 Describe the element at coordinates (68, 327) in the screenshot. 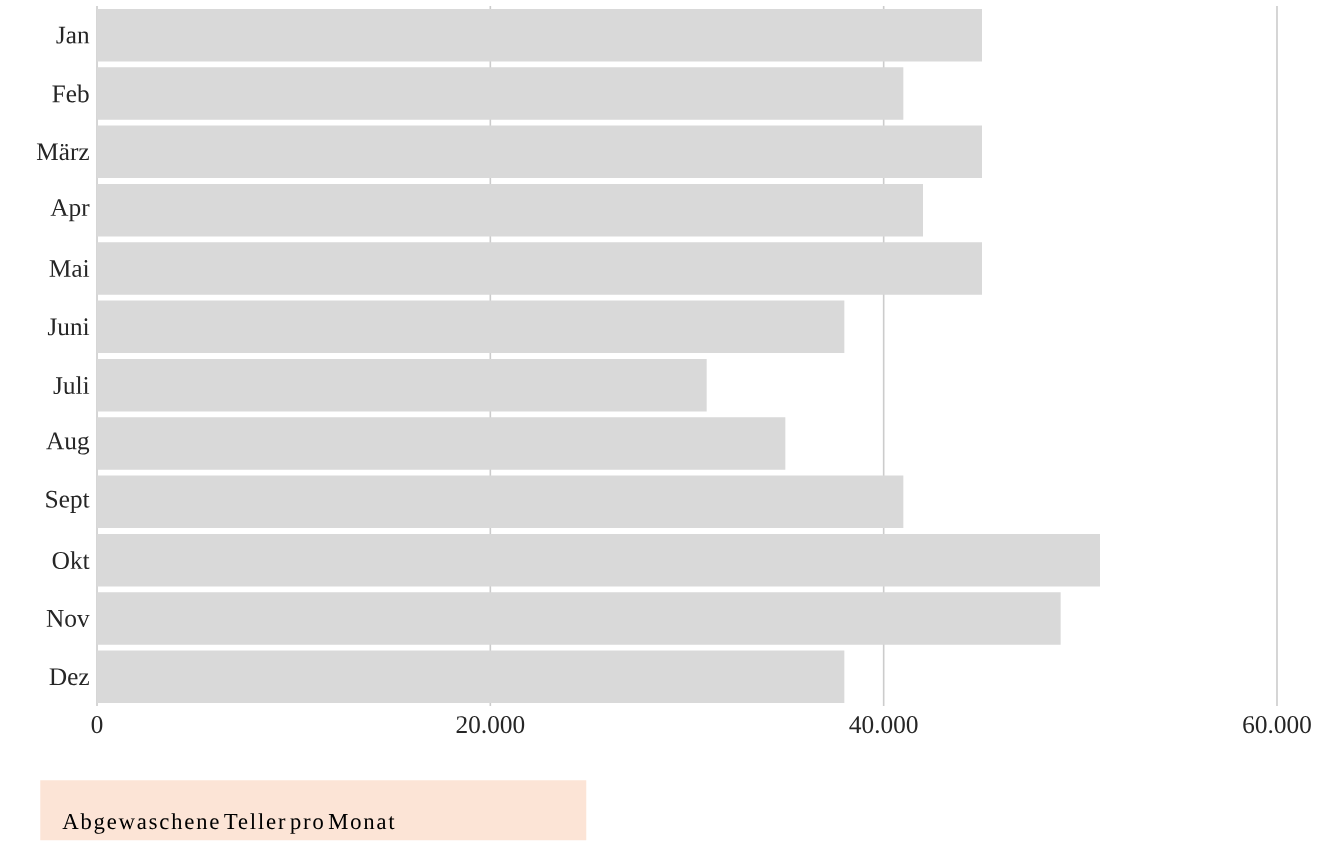

I see `y-tick-label: Juni` at that location.